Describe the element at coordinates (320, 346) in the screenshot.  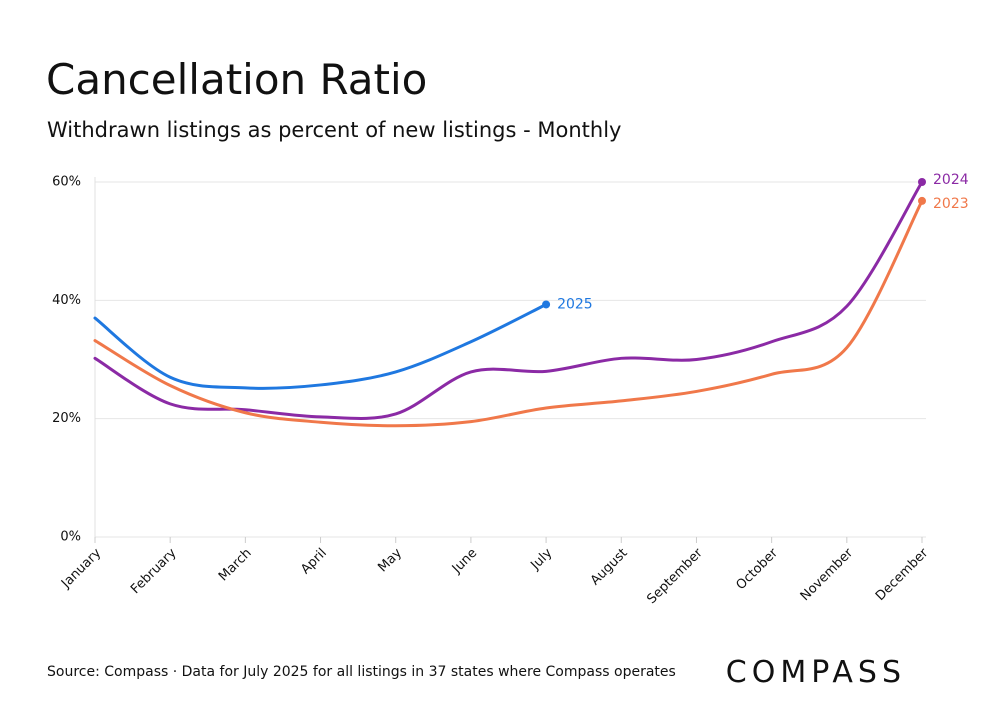
I see `series-line` at that location.